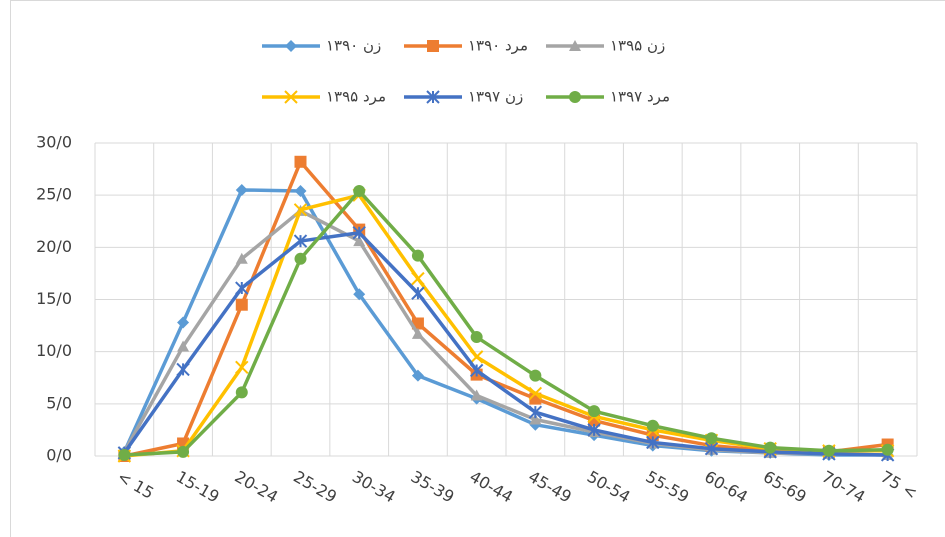 The width and height of the screenshot is (945, 537). Describe the element at coordinates (640, 97) in the screenshot. I see `legend-label: مرد ۱۳۹۷` at that location.